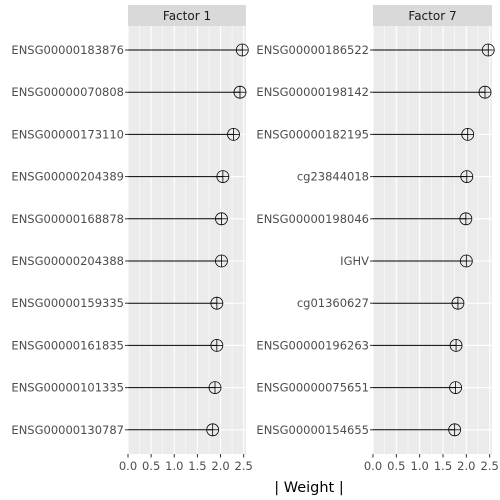  What do you see at coordinates (312, 219) in the screenshot?
I see `feature-label: ENSG00000198046` at bounding box center [312, 219].